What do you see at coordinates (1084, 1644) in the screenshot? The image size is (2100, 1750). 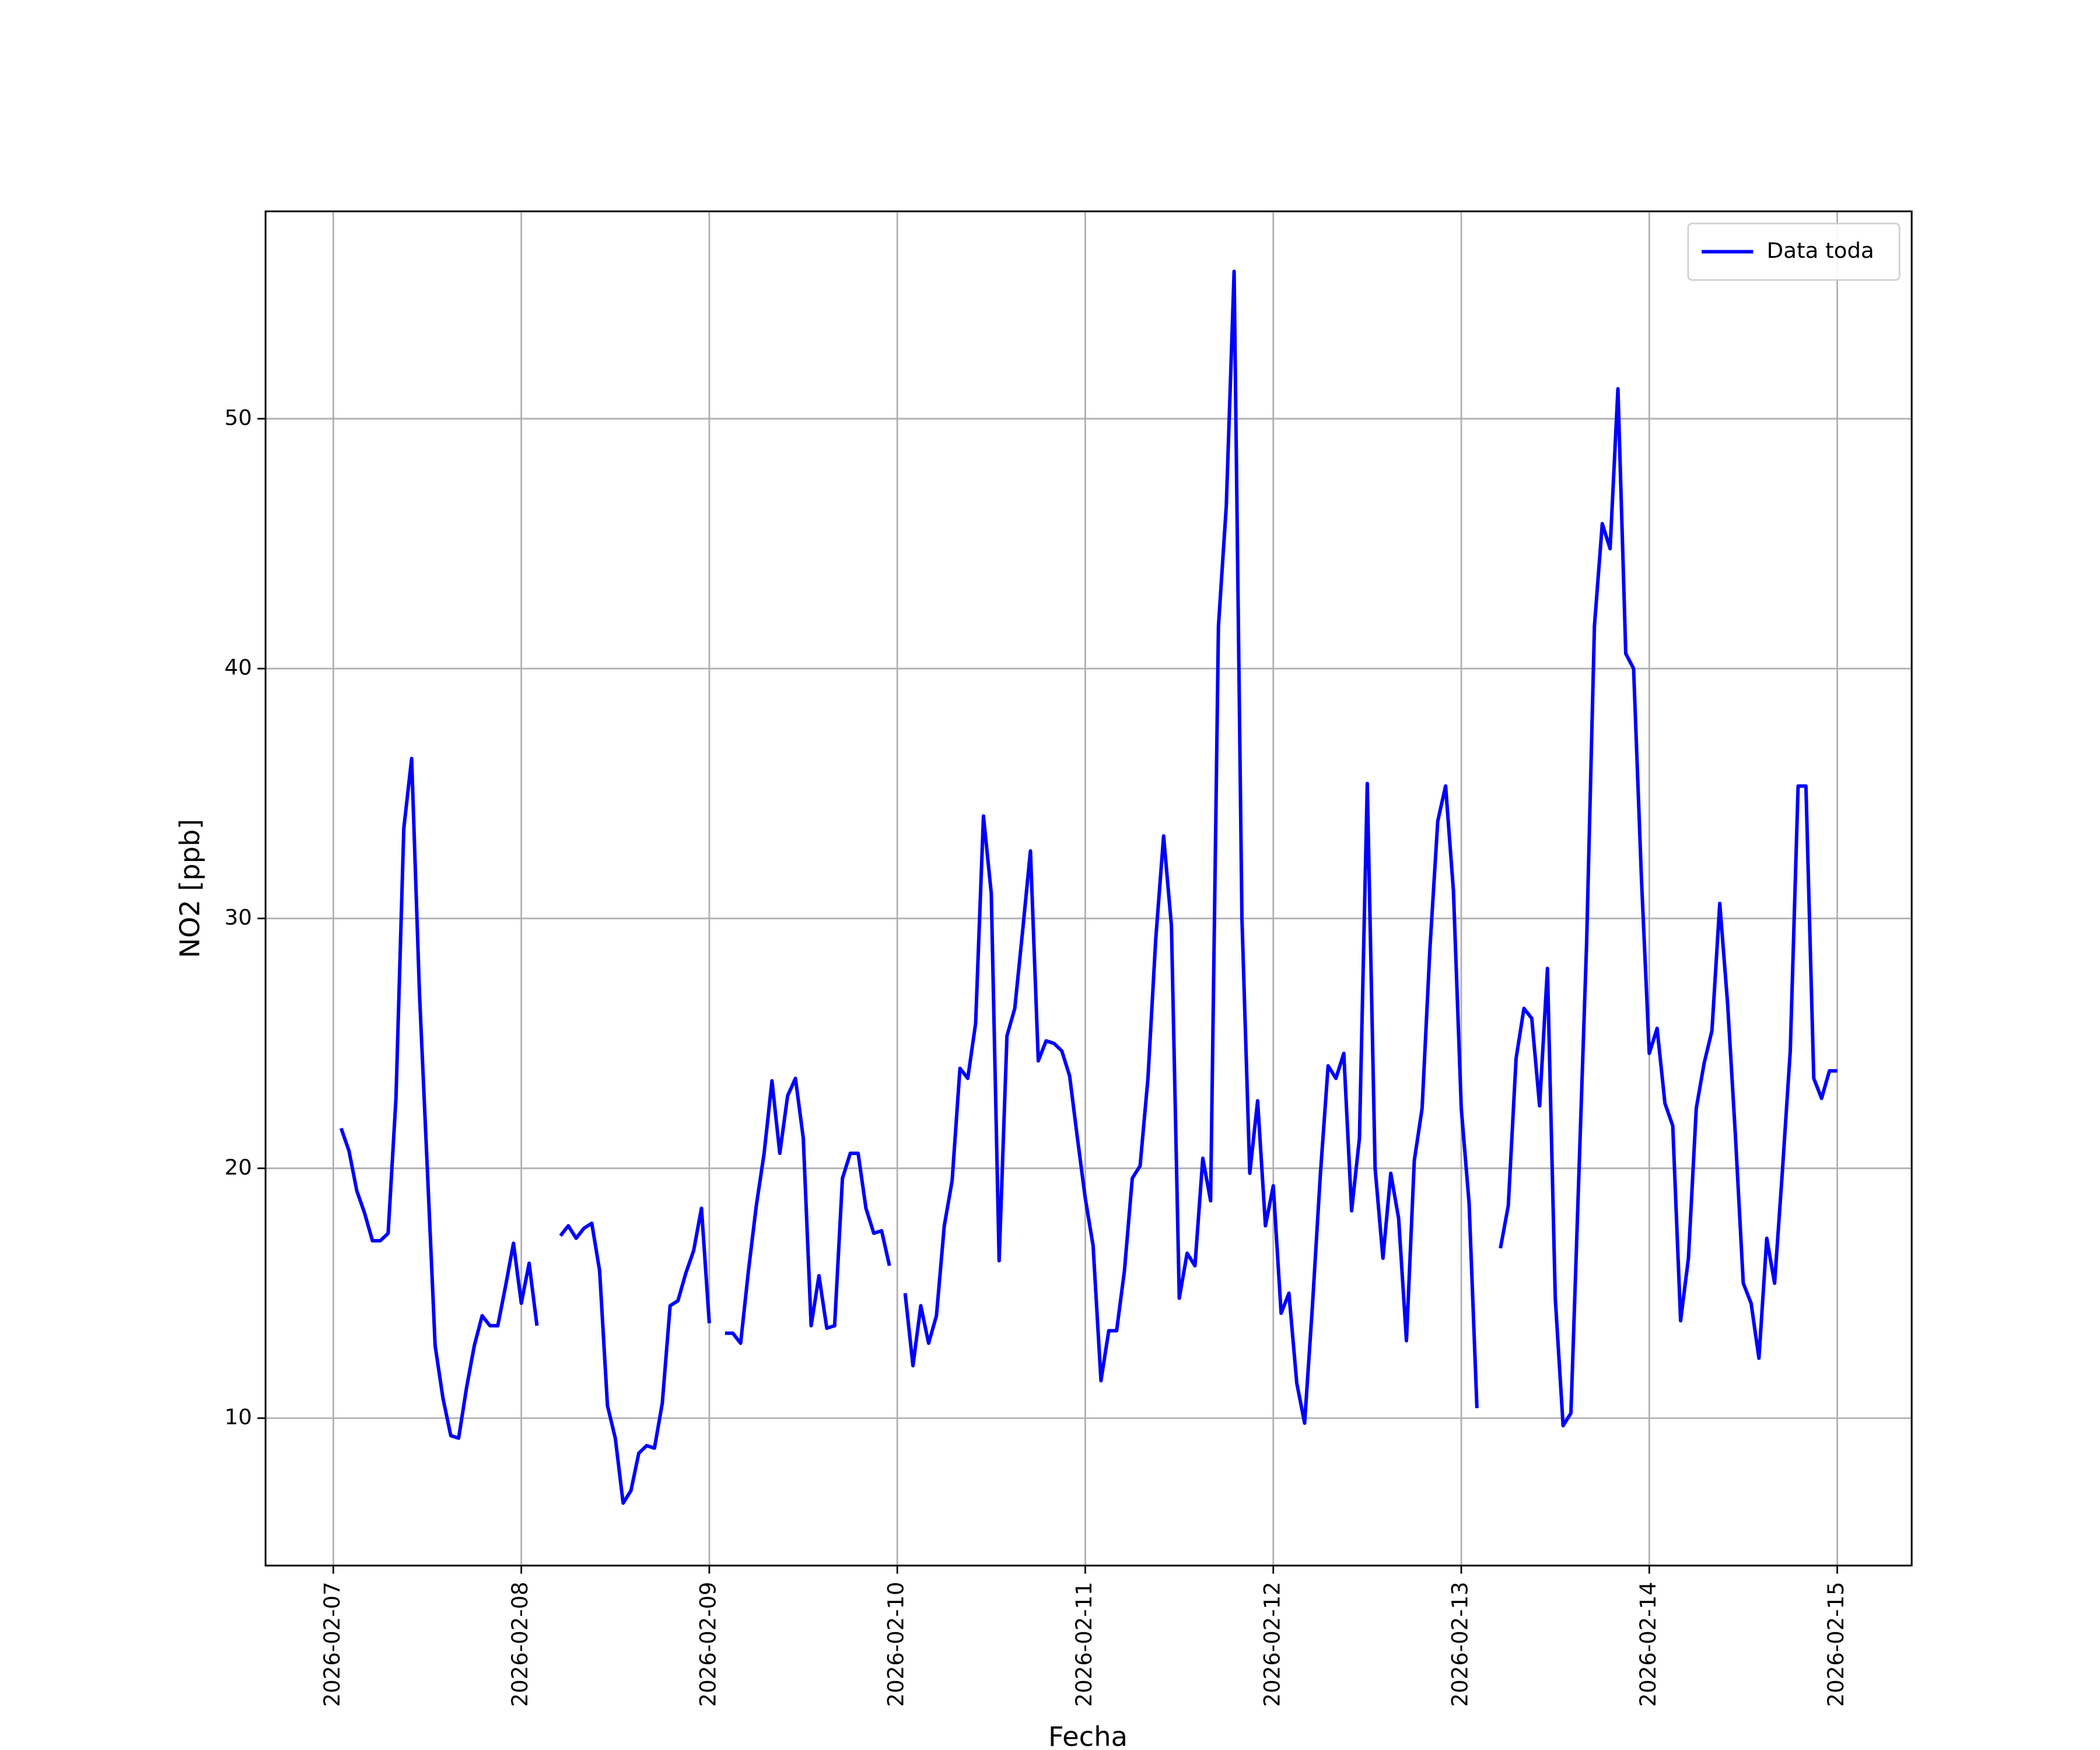 I see `x-tick-label: 2026-02-11` at bounding box center [1084, 1644].